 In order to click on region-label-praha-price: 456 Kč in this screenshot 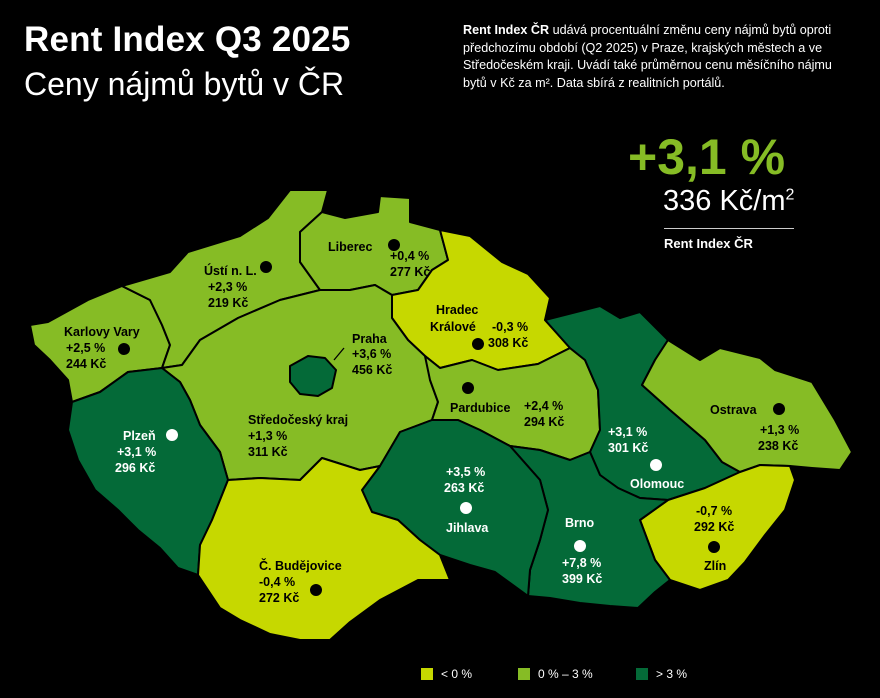, I will do `click(372, 370)`.